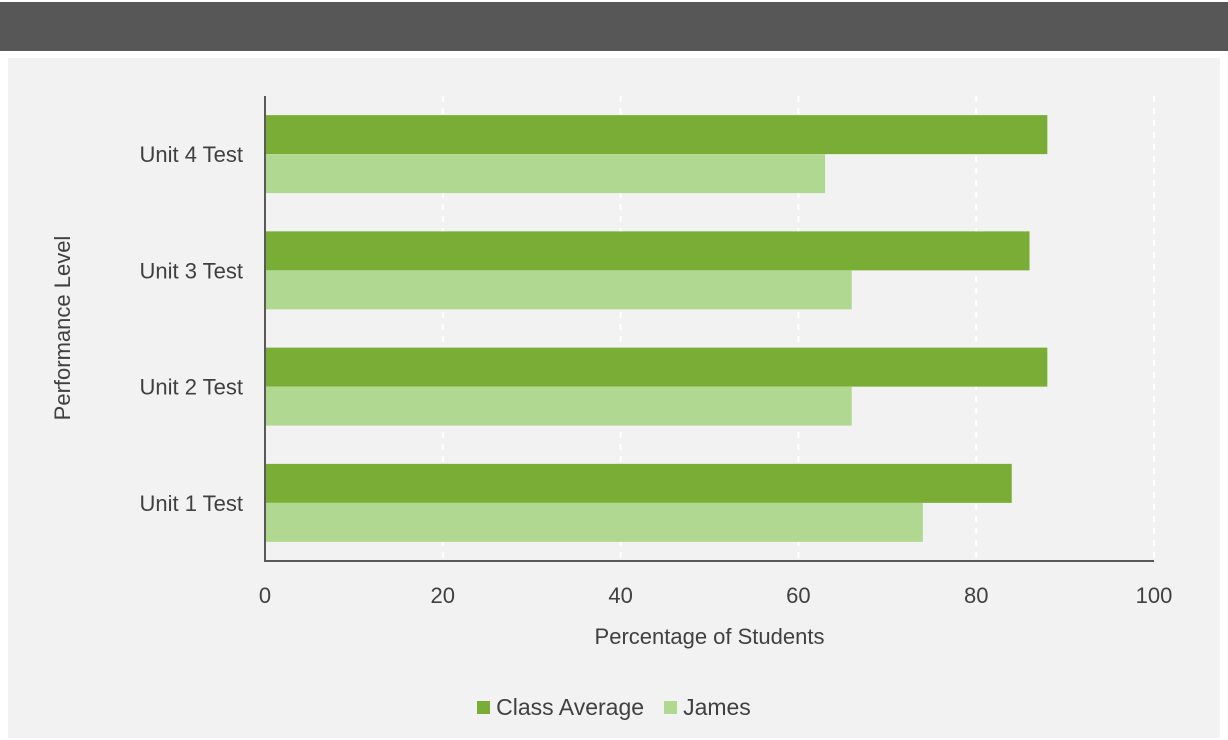 This screenshot has height=740, width=1228. What do you see at coordinates (191, 387) in the screenshot?
I see `y-tick-label-unit-2-test: Unit 2 Test` at bounding box center [191, 387].